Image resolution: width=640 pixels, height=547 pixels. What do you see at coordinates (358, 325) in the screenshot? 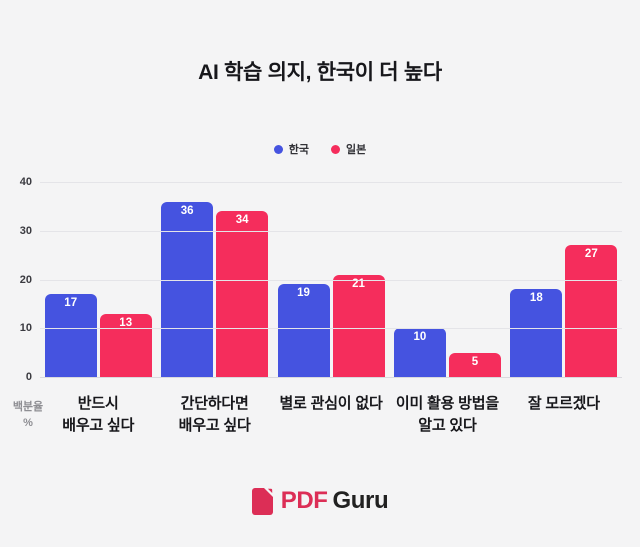
I see `bar-일본-3: 21` at bounding box center [358, 325].